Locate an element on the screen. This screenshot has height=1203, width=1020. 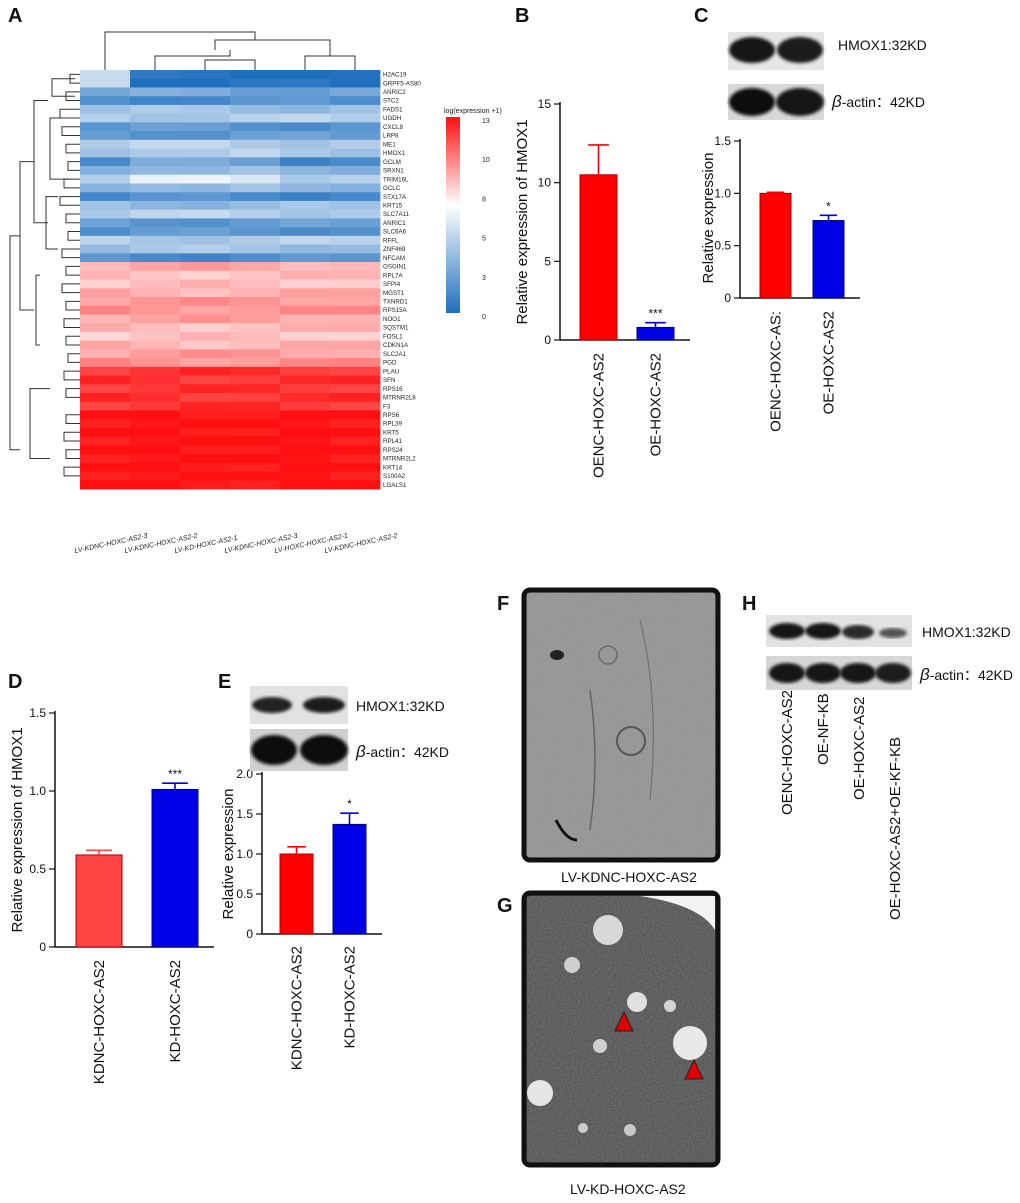
x-category-label: OENC-HOXC-AS2 is located at coordinates (599, 415).